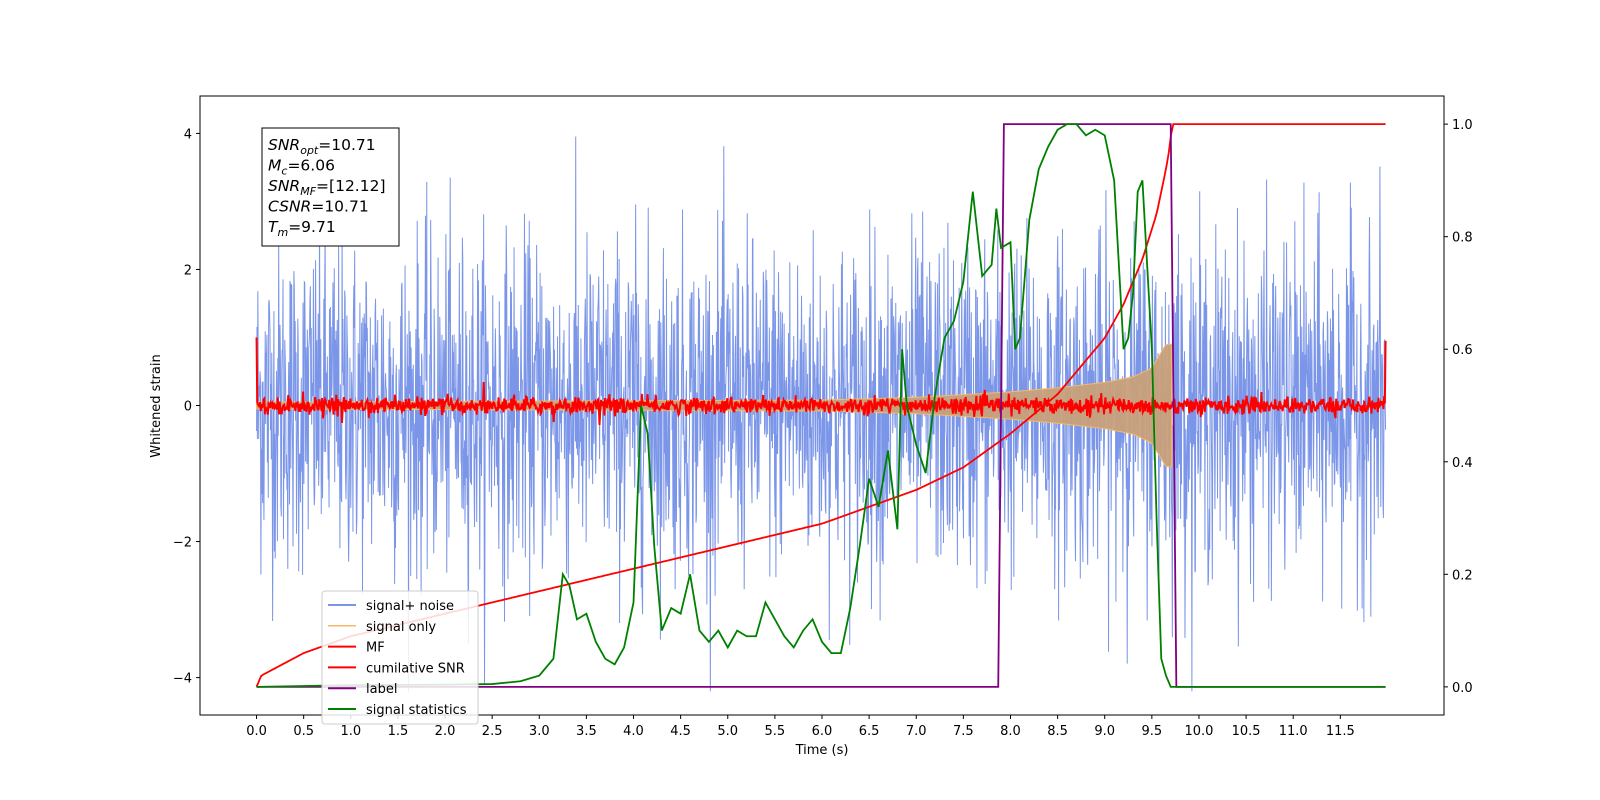 This screenshot has width=1600, height=800. I want to click on y2-tick-label: 1.0, so click(1462, 125).